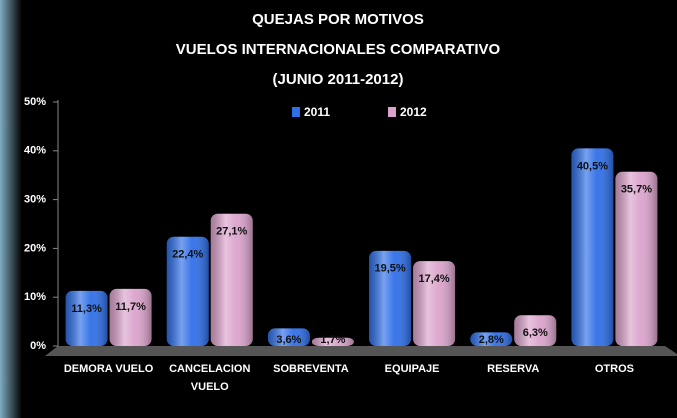 The height and width of the screenshot is (418, 677). Describe the element at coordinates (35, 151) in the screenshot. I see `y-tick-label: 40%` at that location.